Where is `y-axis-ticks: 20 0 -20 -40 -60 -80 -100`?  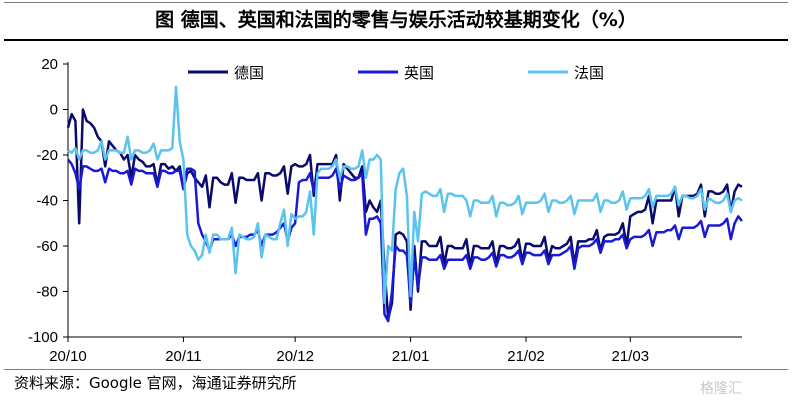 y-axis-ticks: 20 0 -20 -40 -60 -80 -100 is located at coordinates (48, 201).